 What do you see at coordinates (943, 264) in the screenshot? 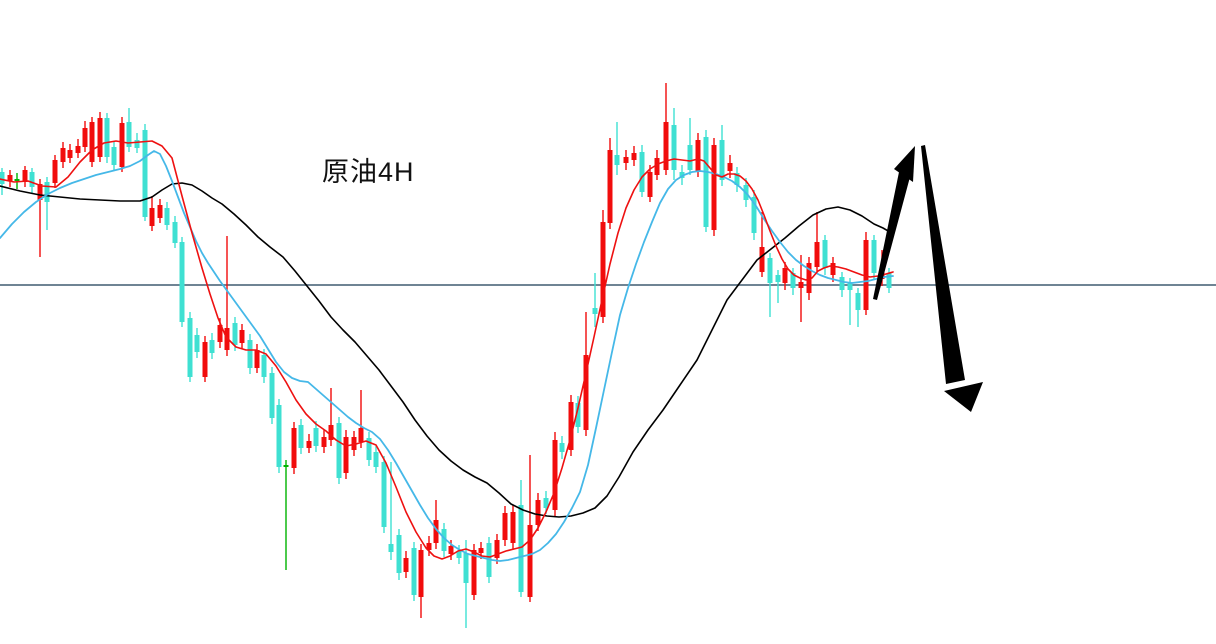
I see `arrow-down-shaft` at bounding box center [943, 264].